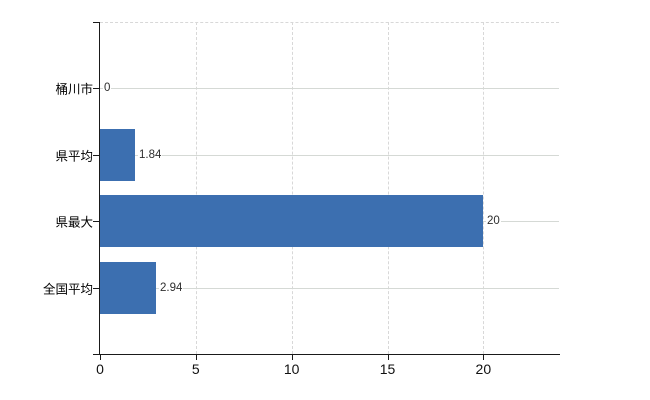 The image size is (650, 400). What do you see at coordinates (100, 369) in the screenshot?
I see `x-tick-label: 0` at bounding box center [100, 369].